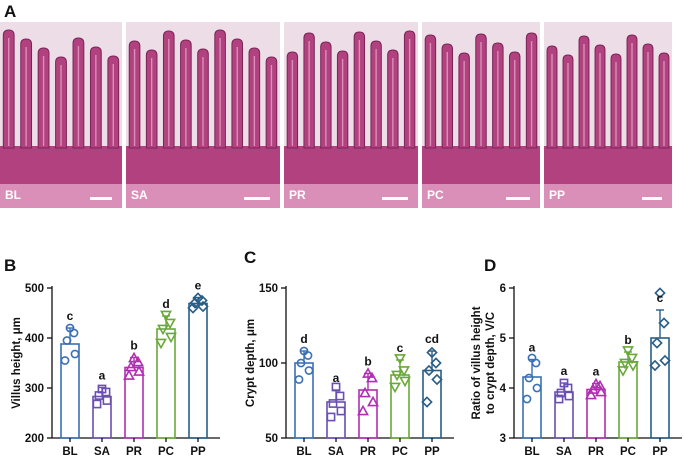  What do you see at coordinates (268, 289) in the screenshot?
I see `y-tick-label: 150` at bounding box center [268, 289].